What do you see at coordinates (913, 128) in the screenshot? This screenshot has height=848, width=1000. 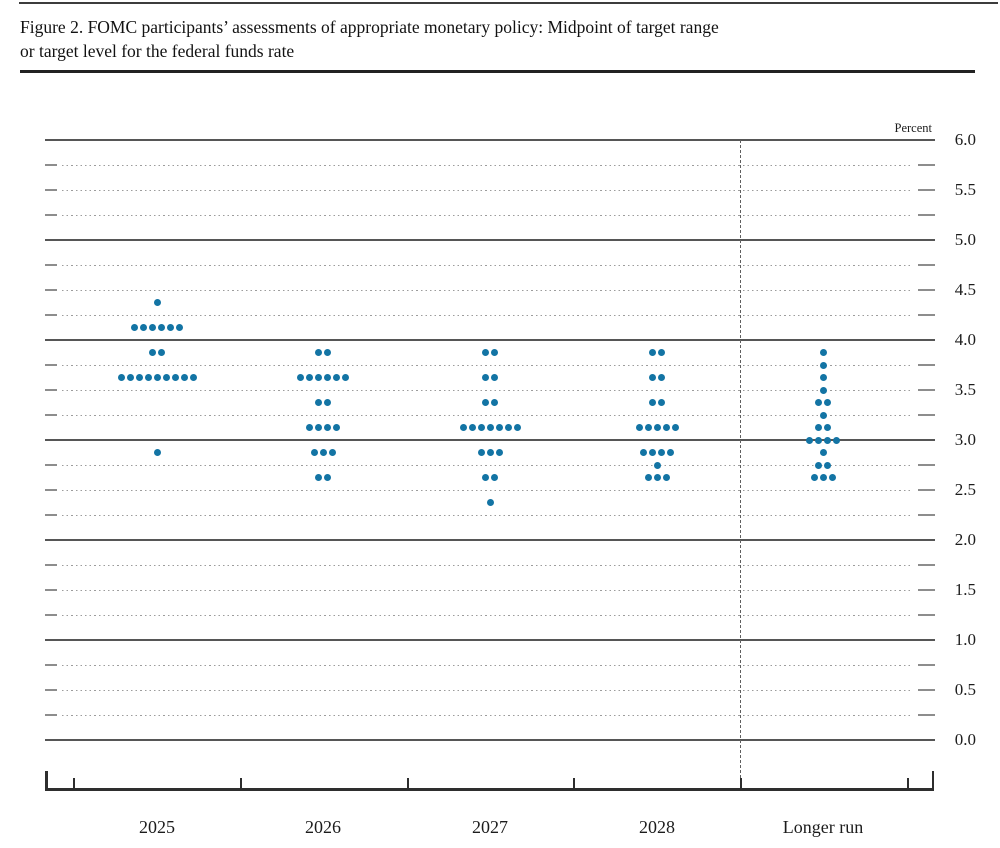 I see `y-axis-unit-label: Percent` at bounding box center [913, 128].